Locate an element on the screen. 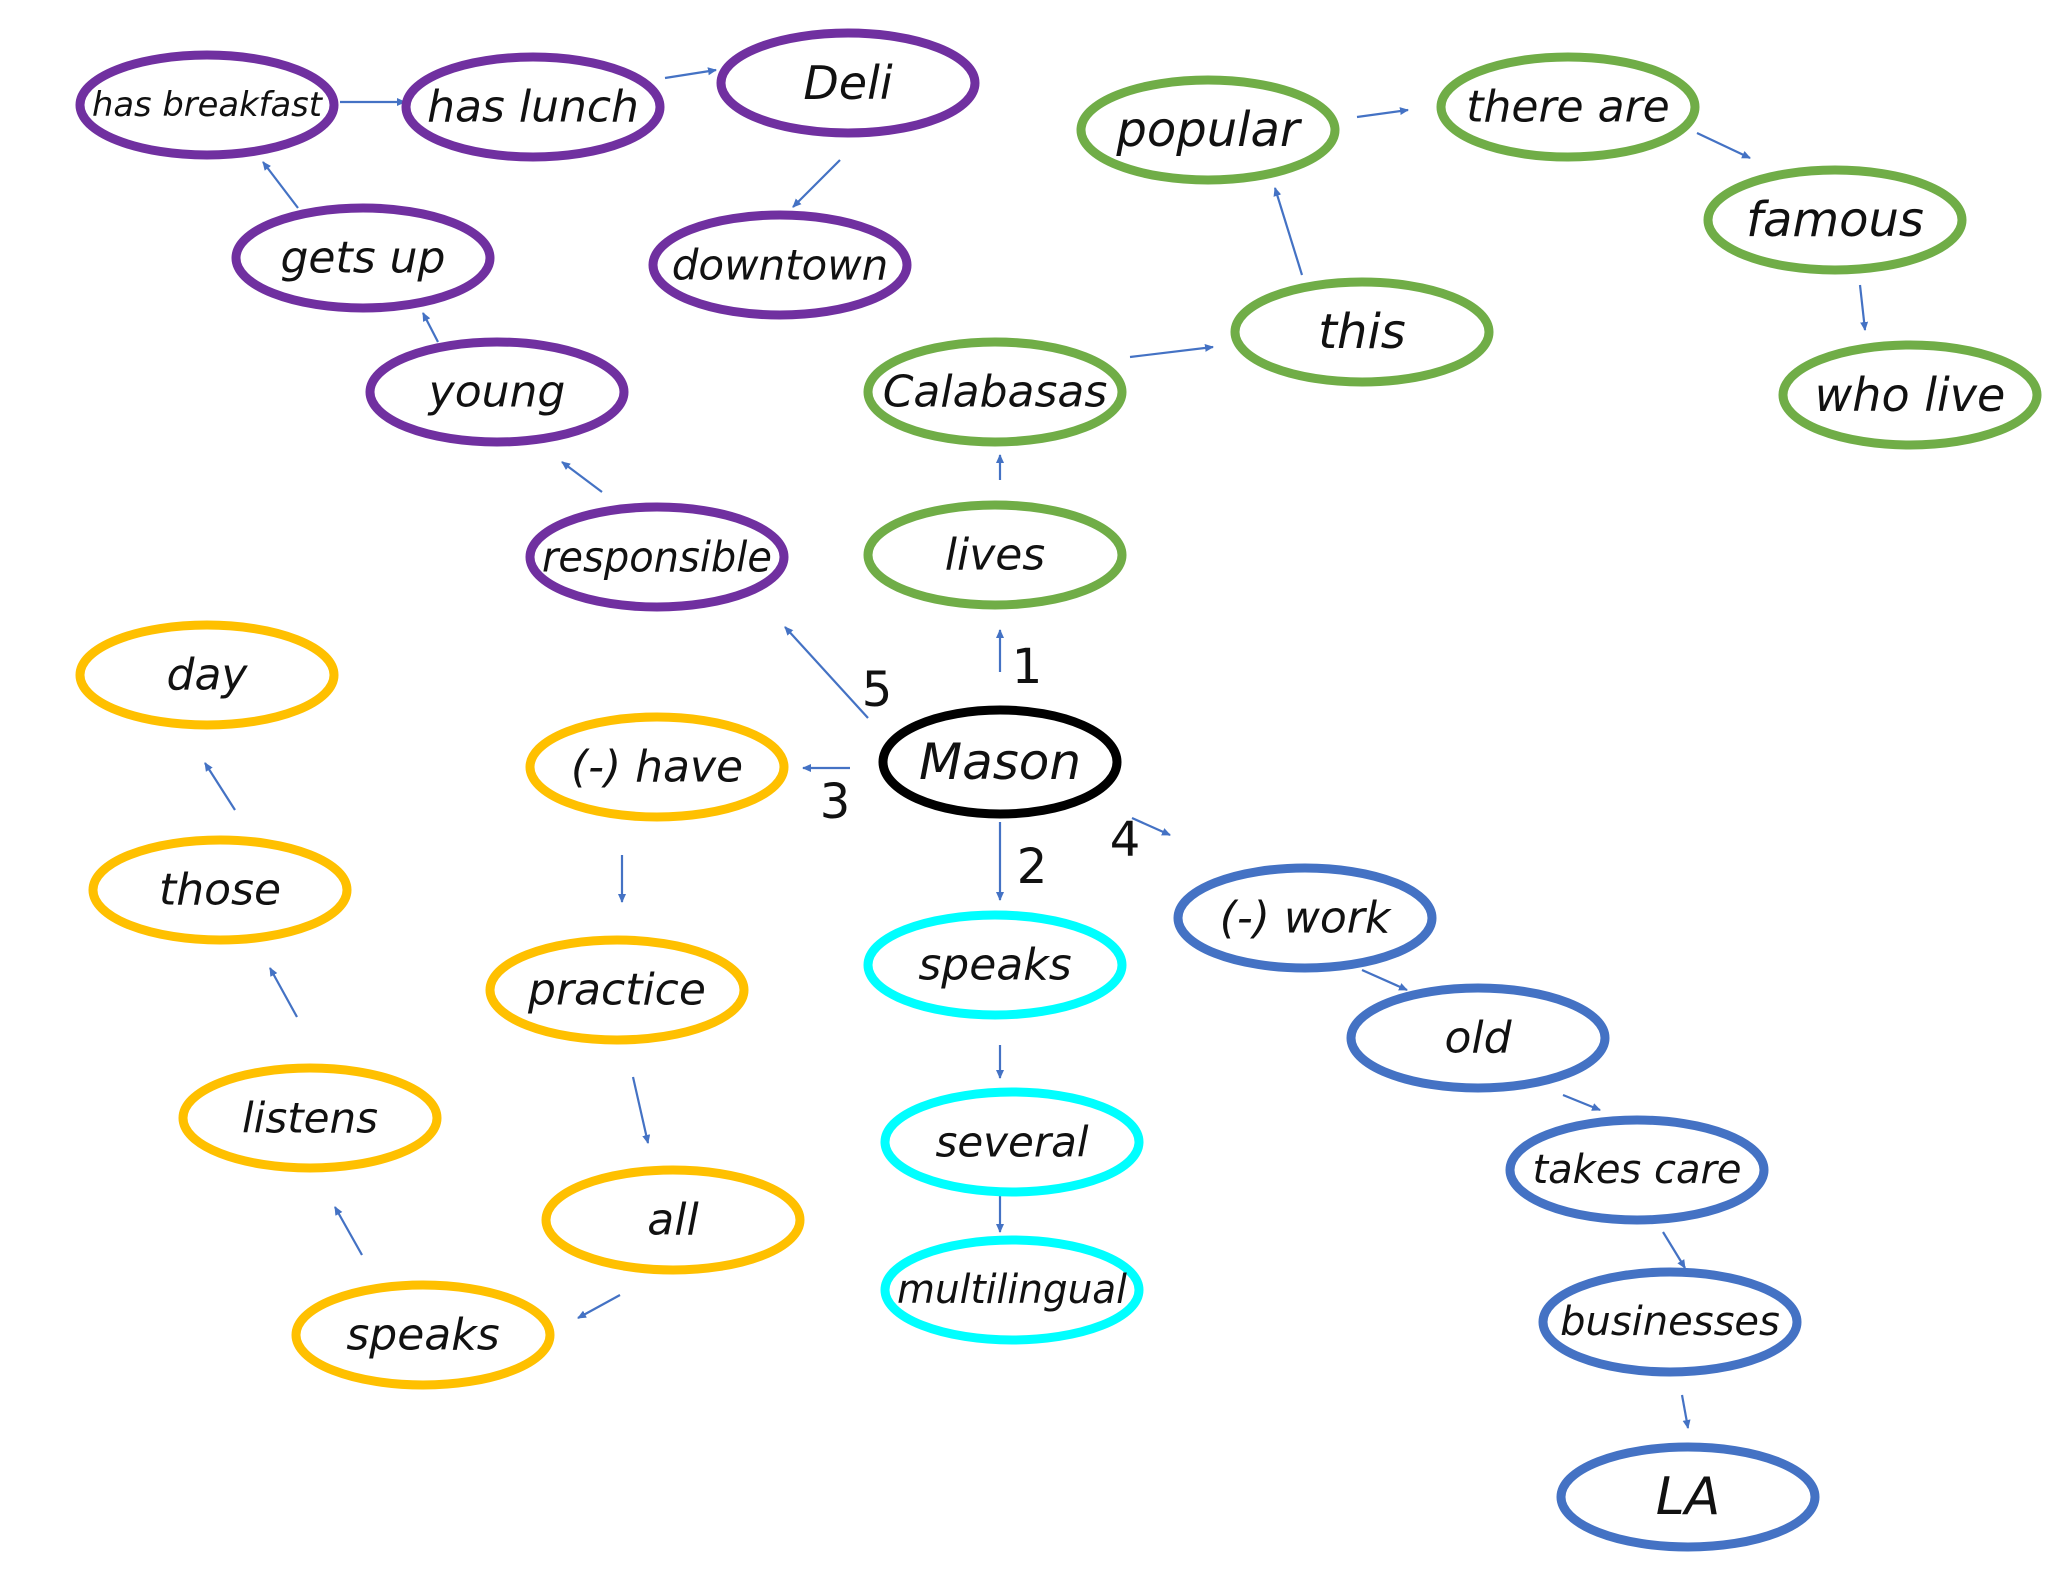 The height and width of the screenshot is (1582, 2048). node-those: those is located at coordinates (220, 890).